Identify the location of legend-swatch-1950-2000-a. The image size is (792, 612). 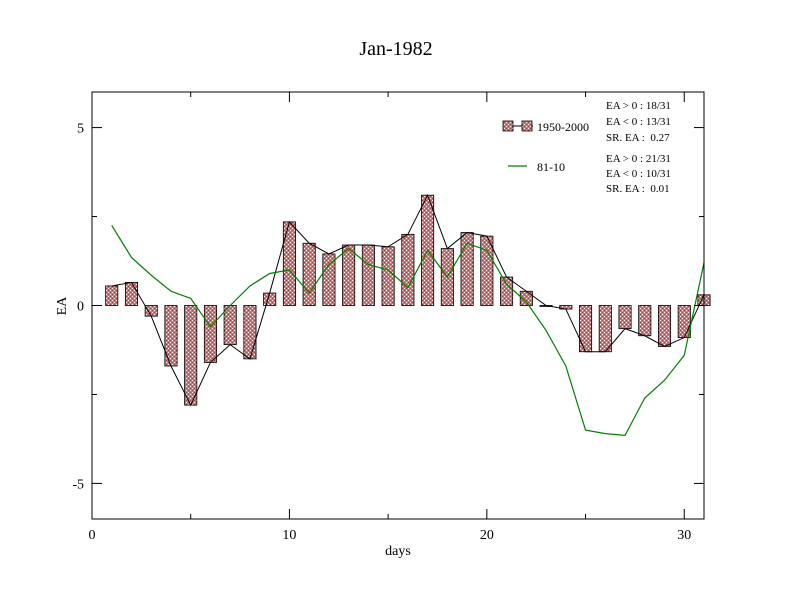
(508, 126).